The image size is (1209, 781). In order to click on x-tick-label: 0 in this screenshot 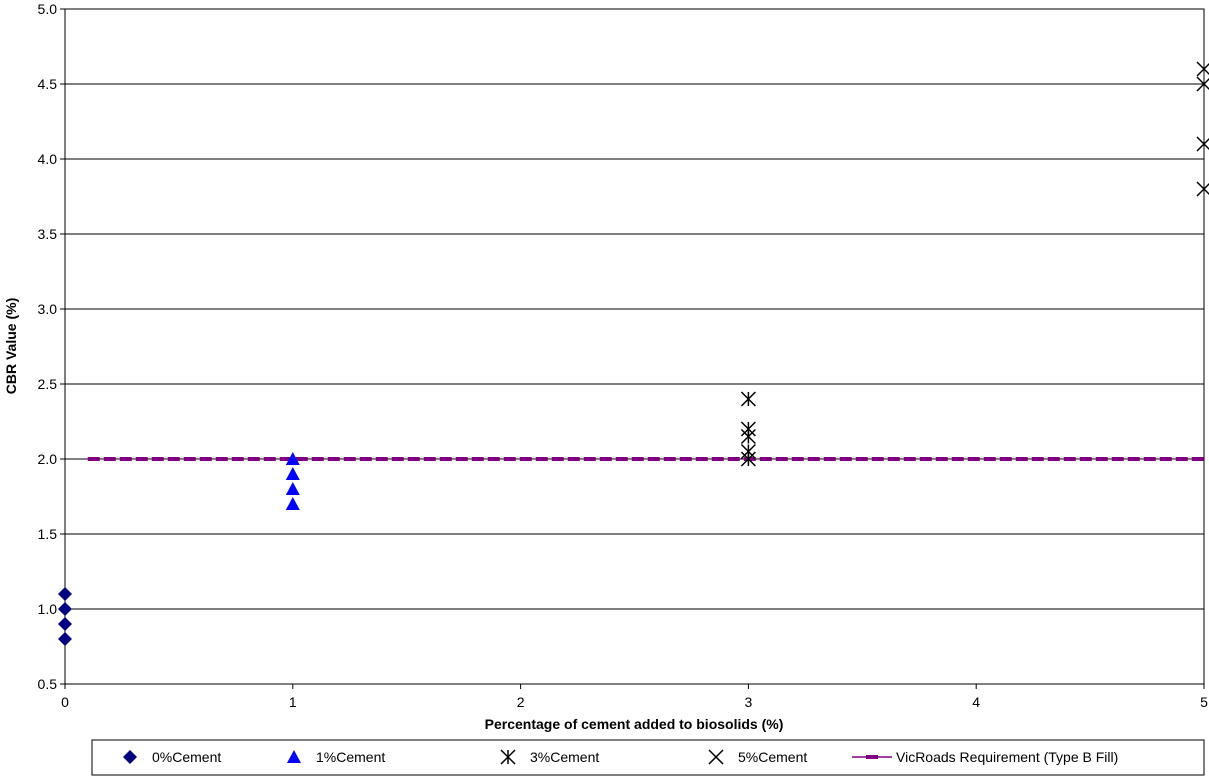, I will do `click(65, 702)`.